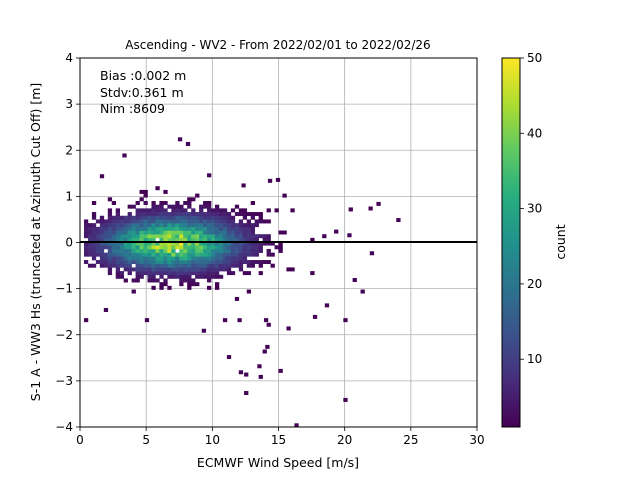 The height and width of the screenshot is (480, 640). What do you see at coordinates (69, 196) in the screenshot?
I see `y-tick-label: 1` at bounding box center [69, 196].